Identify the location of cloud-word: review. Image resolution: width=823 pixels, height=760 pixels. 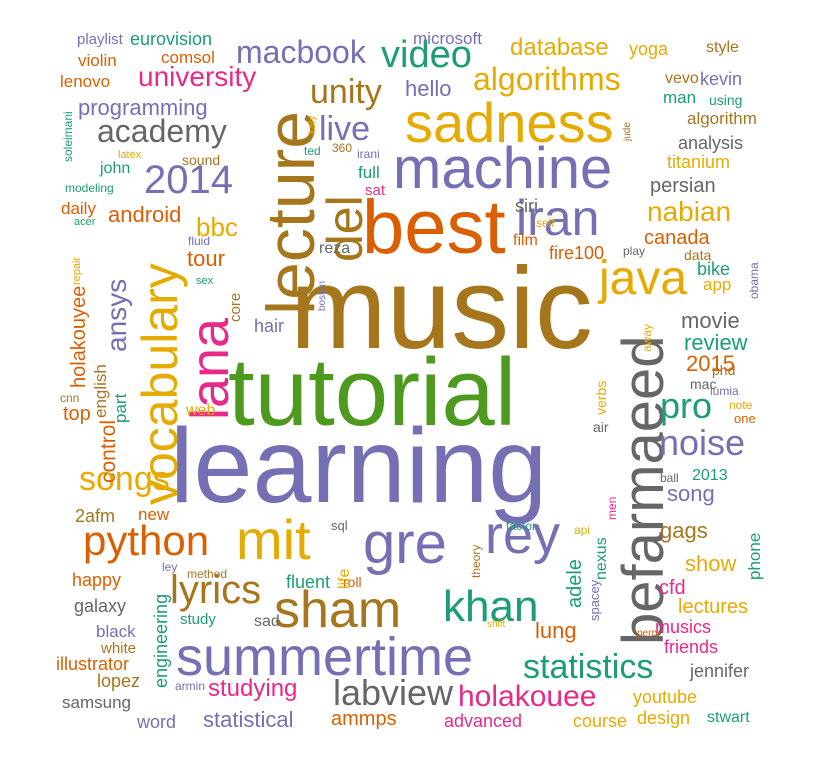
(716, 342).